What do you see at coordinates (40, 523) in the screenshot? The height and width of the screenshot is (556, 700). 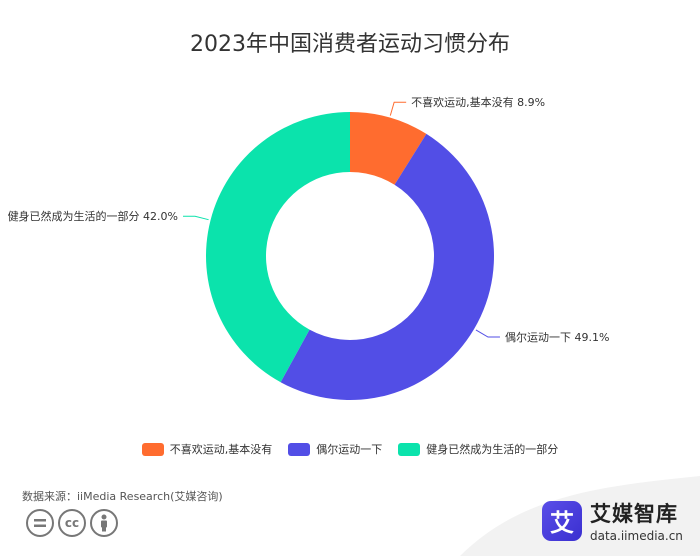 I see `equals-icon` at bounding box center [40, 523].